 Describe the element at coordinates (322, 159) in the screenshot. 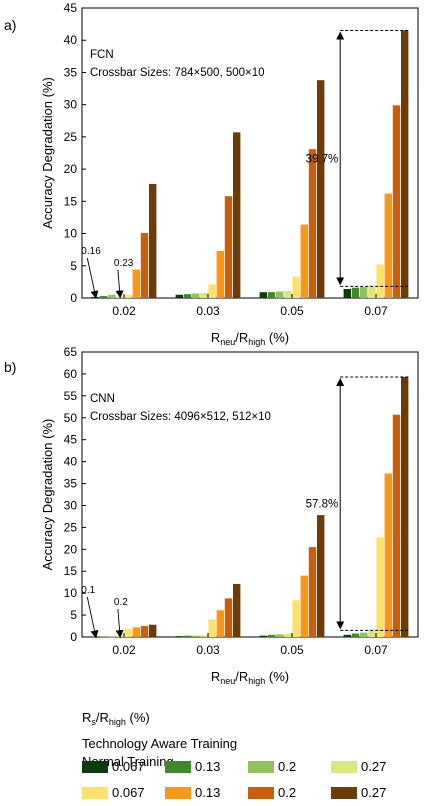

I see `bracket-label: 39.7%` at that location.